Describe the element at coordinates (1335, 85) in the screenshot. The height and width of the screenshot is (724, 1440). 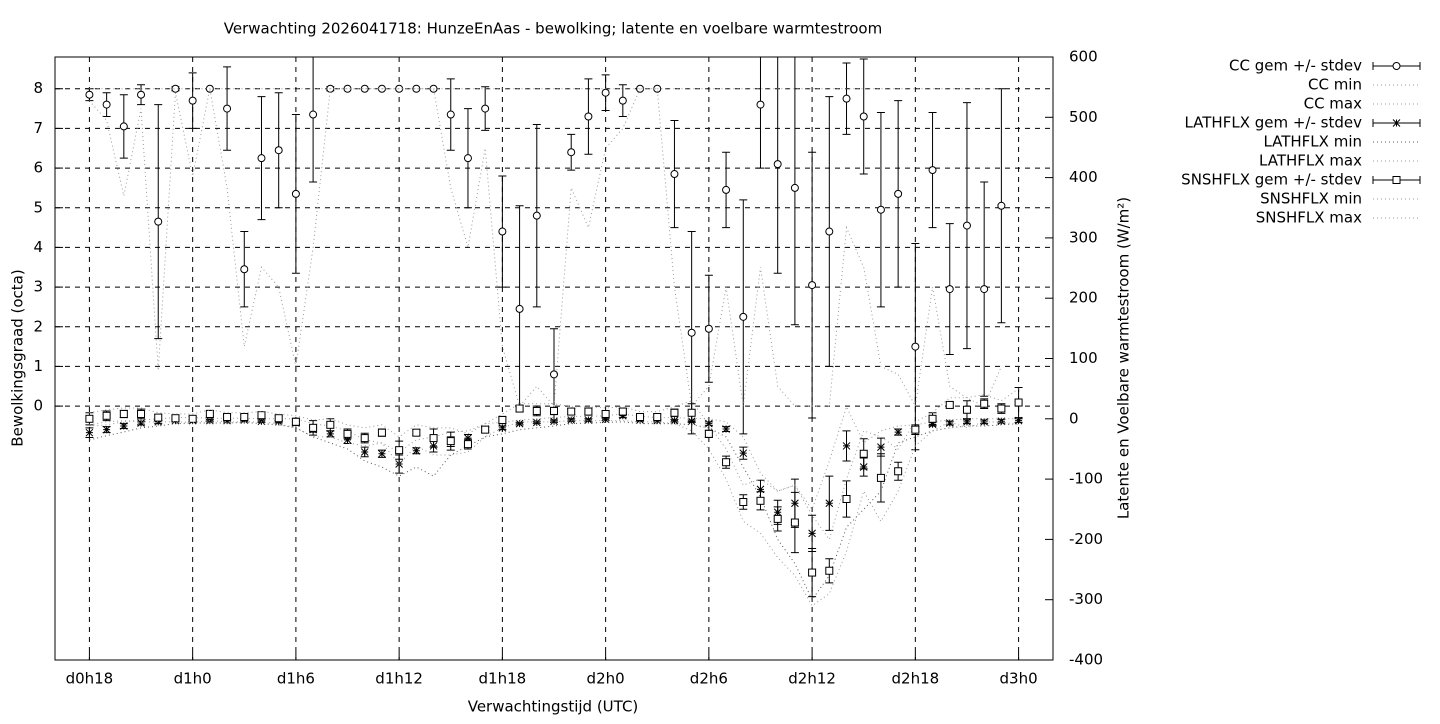
I see `legend-label: CC min` at that location.